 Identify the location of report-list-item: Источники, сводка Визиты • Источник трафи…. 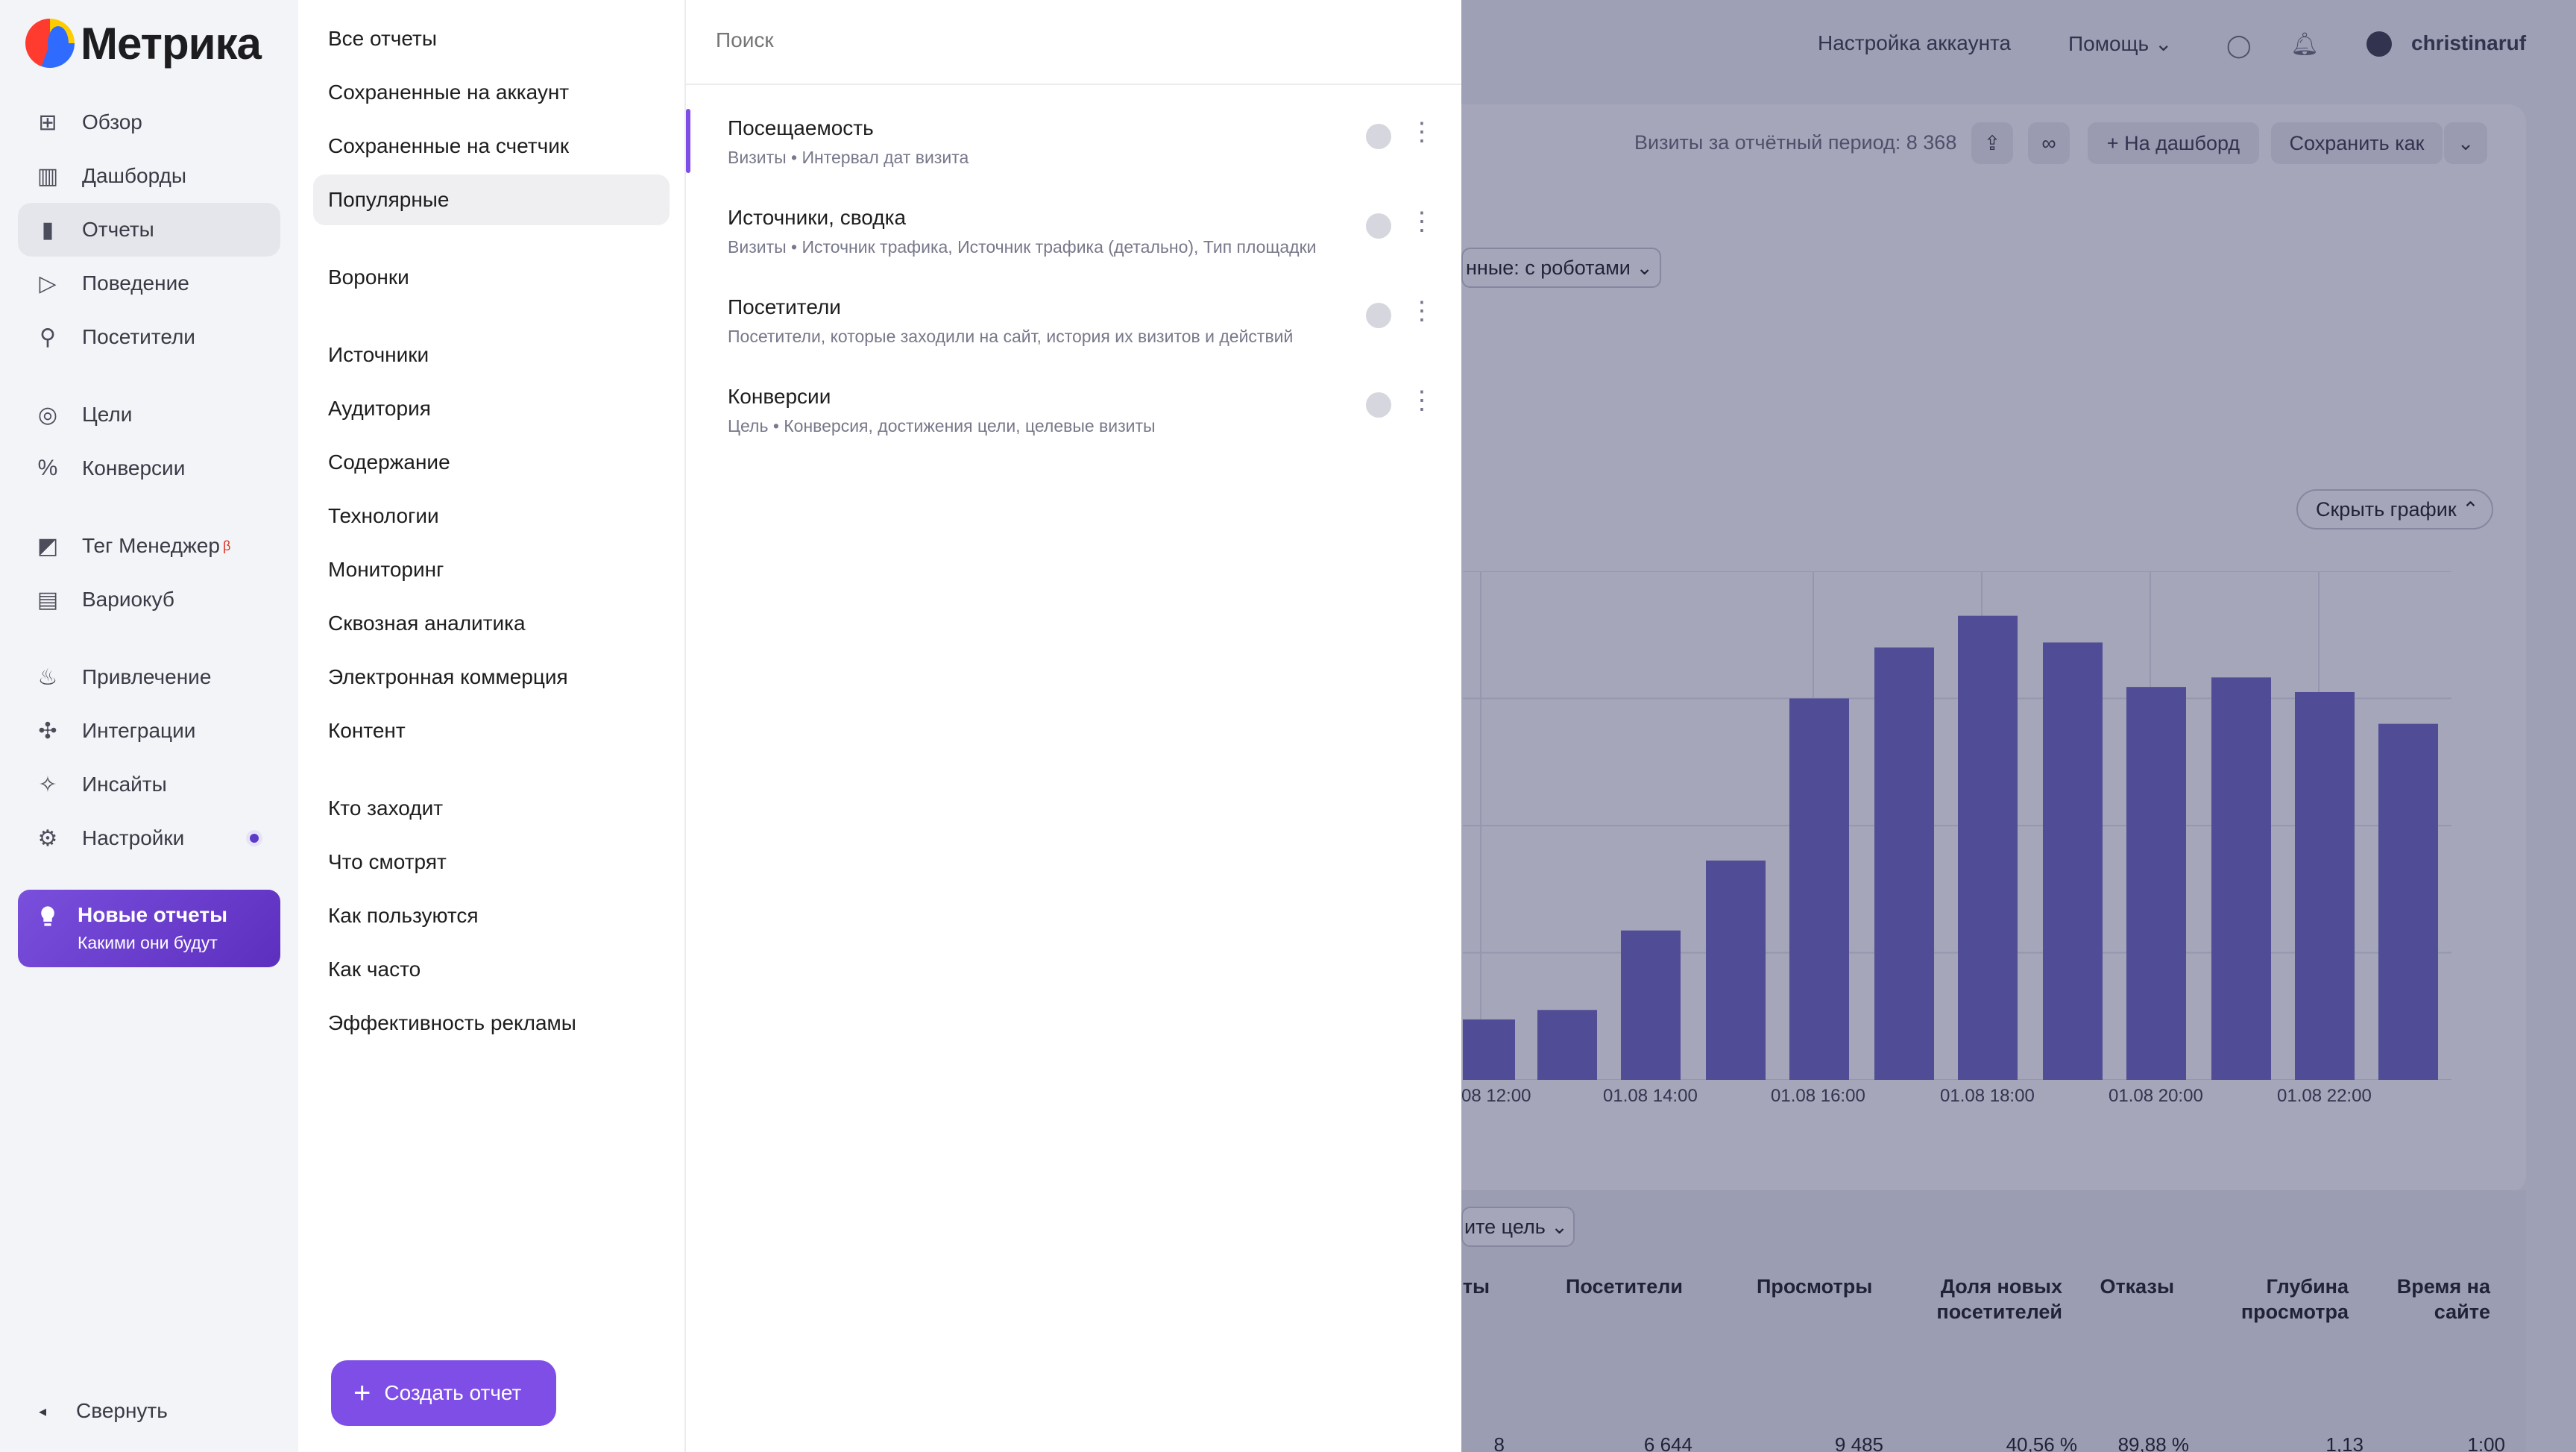
(1073, 243).